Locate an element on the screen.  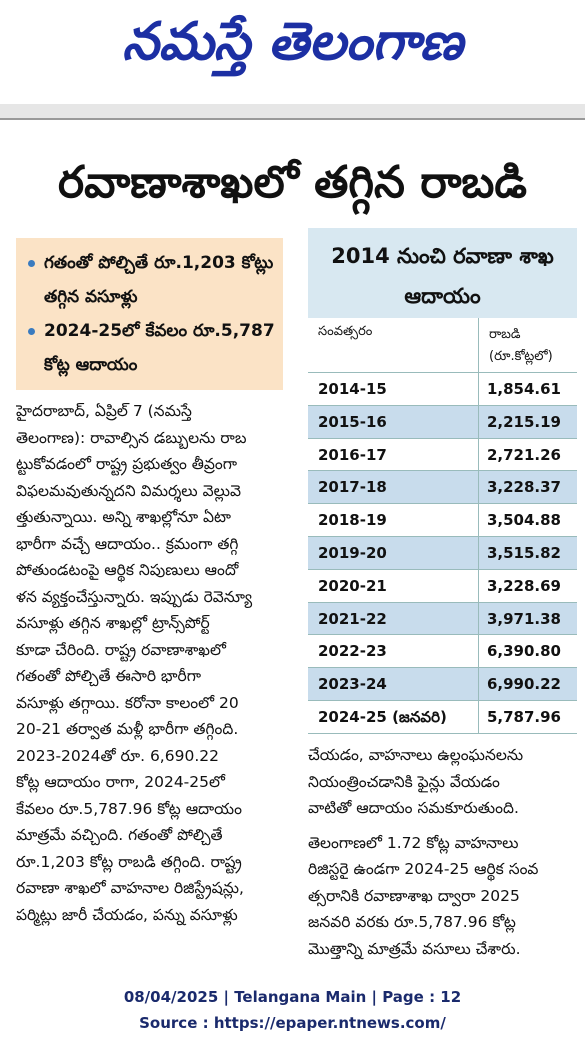
text-line: ళన వ్యక్తంచేస్తున్నారు. ఇప్పుడు రెవెన్యూ is located at coordinates (134, 596).